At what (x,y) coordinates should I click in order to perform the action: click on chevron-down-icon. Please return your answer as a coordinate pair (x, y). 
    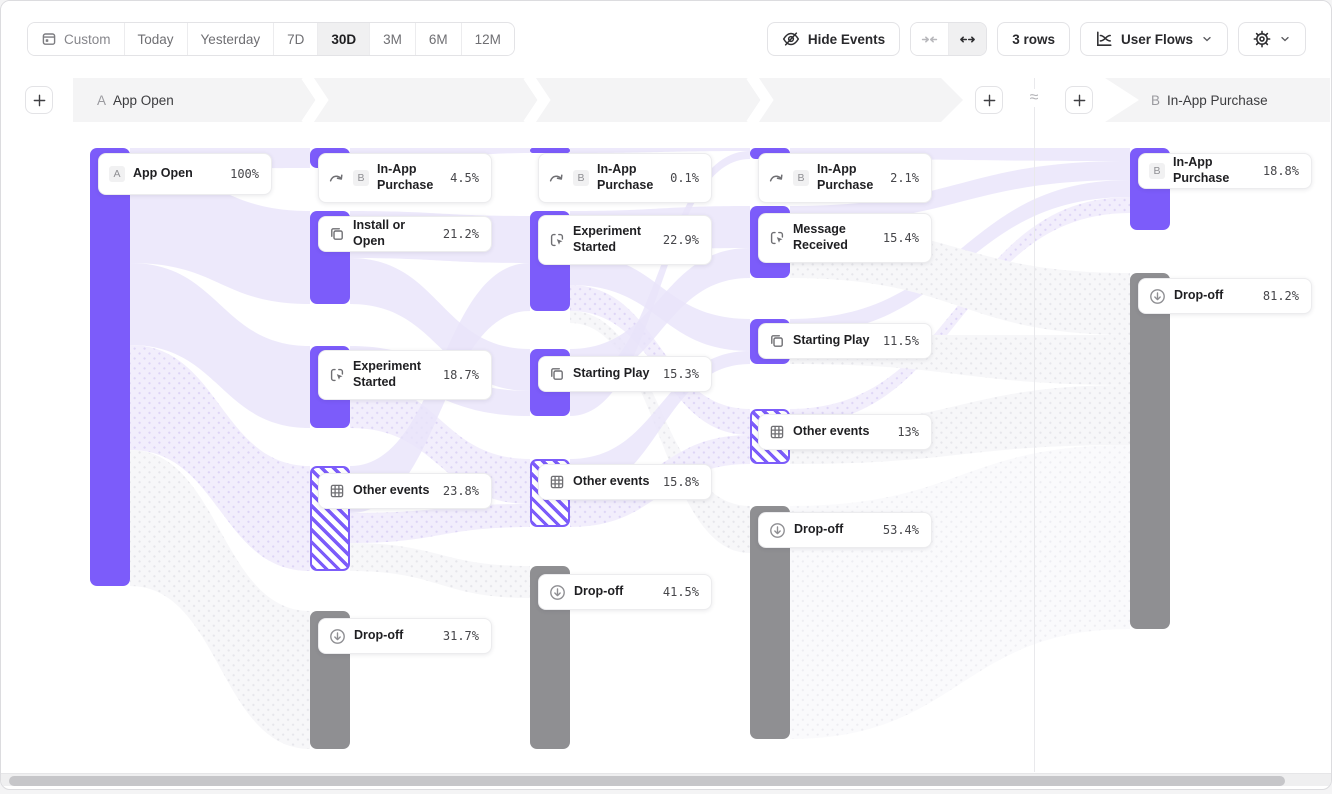
    Looking at the image, I should click on (1285, 39).